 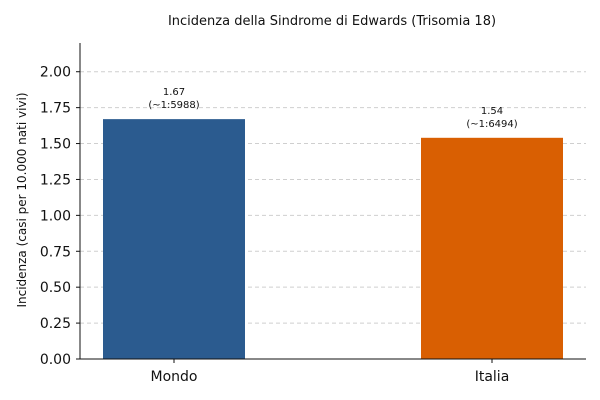 I want to click on data-labels: 1.67 (~1:5988) 1.54 (~1:6494), so click(x=332, y=108).